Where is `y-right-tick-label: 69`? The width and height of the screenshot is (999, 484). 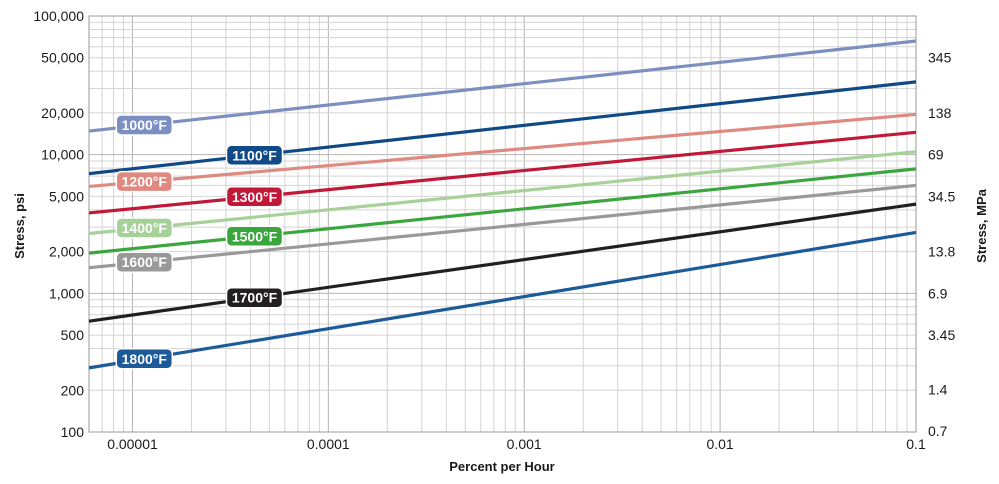
y-right-tick-label: 69 is located at coordinates (936, 155).